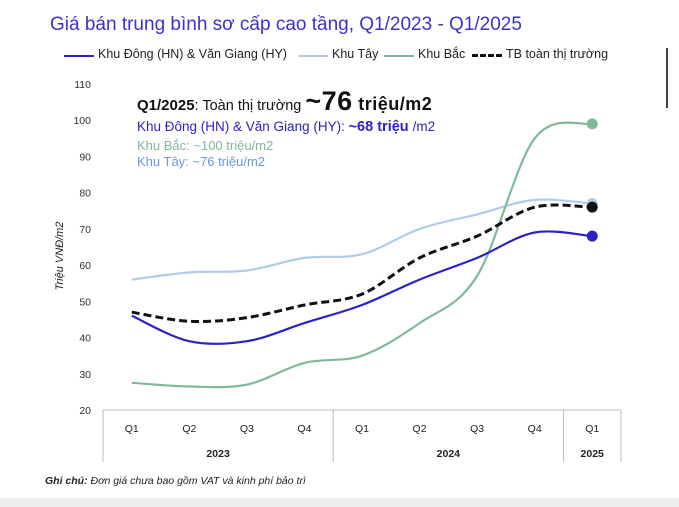 Image resolution: width=679 pixels, height=507 pixels. I want to click on legend-label-tb: TB toàn thị trường, so click(557, 54).